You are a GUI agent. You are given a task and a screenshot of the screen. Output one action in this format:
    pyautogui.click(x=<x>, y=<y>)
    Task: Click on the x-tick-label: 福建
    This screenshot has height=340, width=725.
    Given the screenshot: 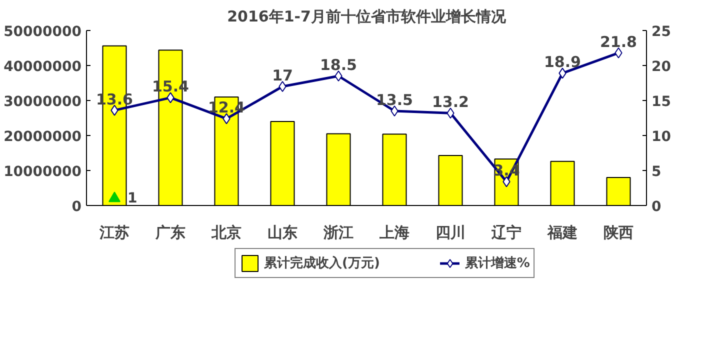 What is the action you would take?
    pyautogui.click(x=562, y=233)
    